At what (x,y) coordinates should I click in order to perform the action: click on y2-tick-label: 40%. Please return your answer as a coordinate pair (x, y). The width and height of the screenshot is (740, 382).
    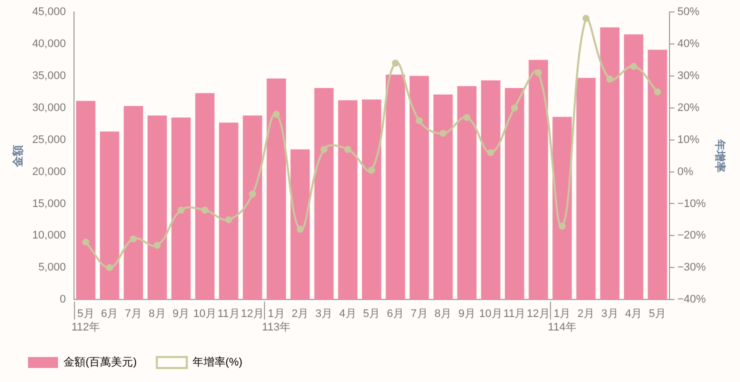
    Looking at the image, I should click on (688, 44).